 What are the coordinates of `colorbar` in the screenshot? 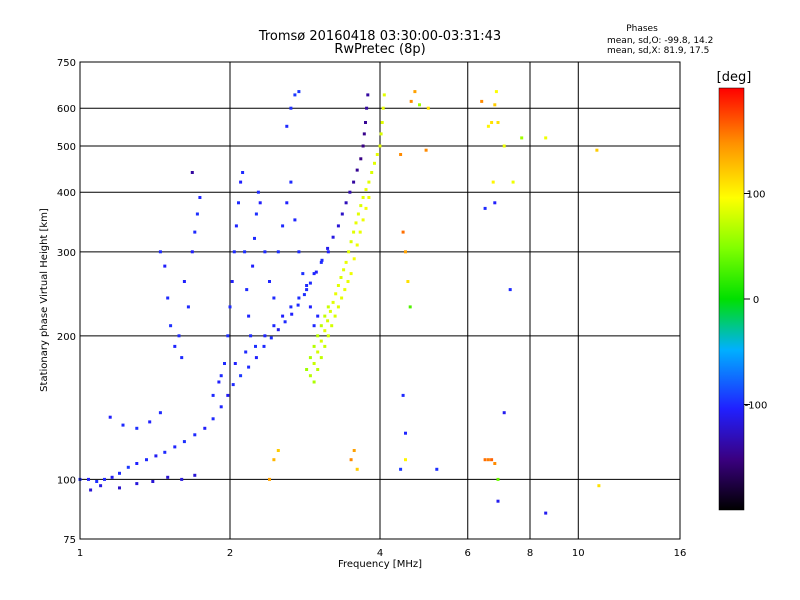 It's located at (731, 299).